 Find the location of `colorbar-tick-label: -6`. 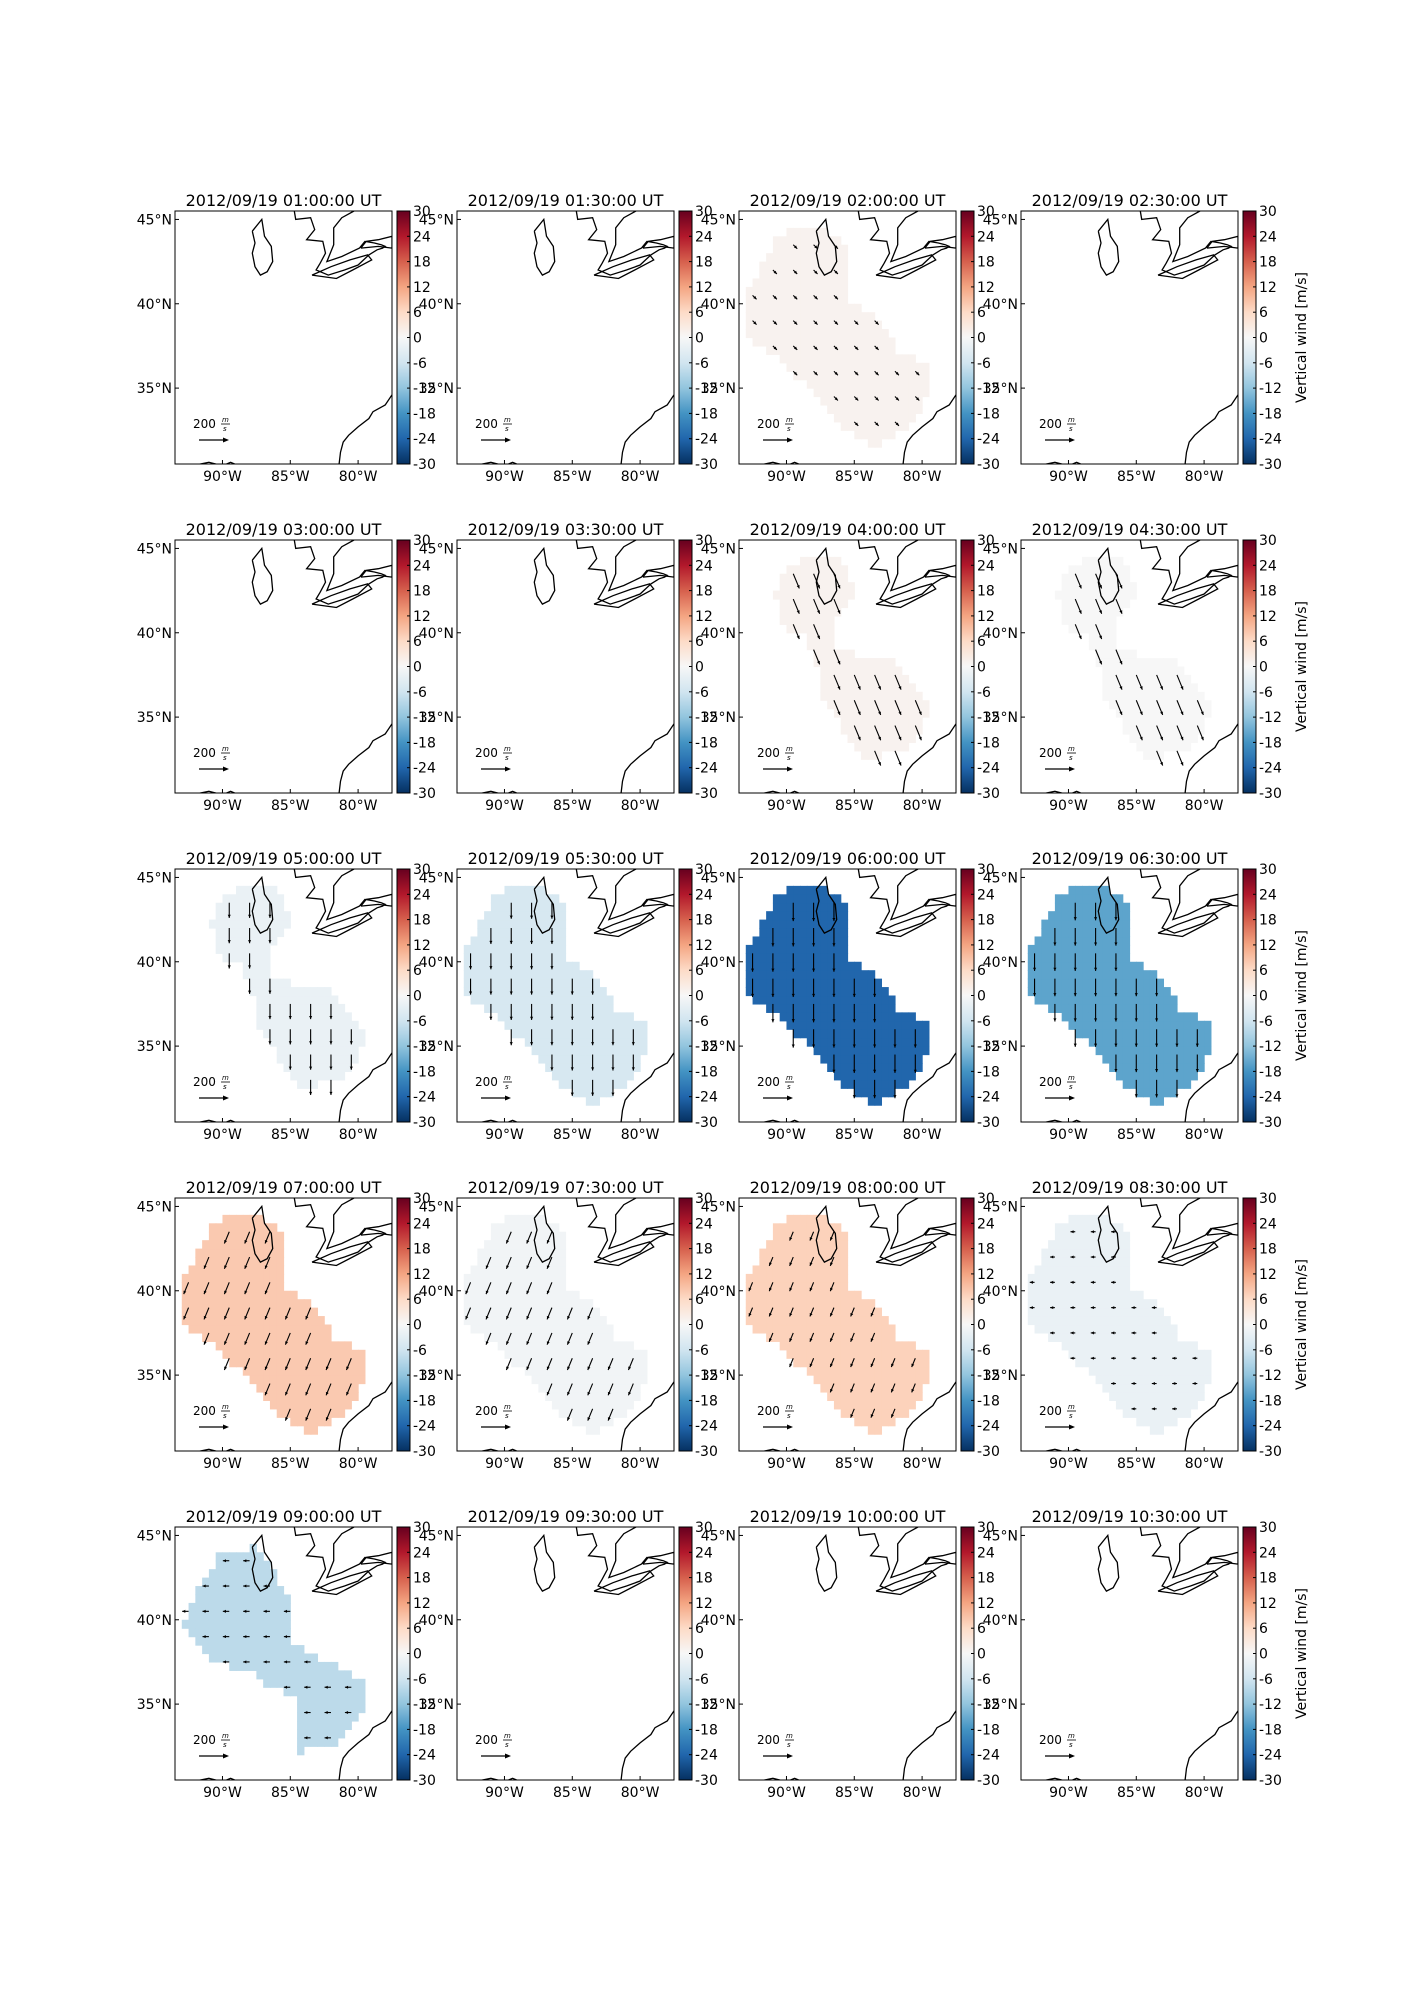

colorbar-tick-label: -6 is located at coordinates (702, 1351).